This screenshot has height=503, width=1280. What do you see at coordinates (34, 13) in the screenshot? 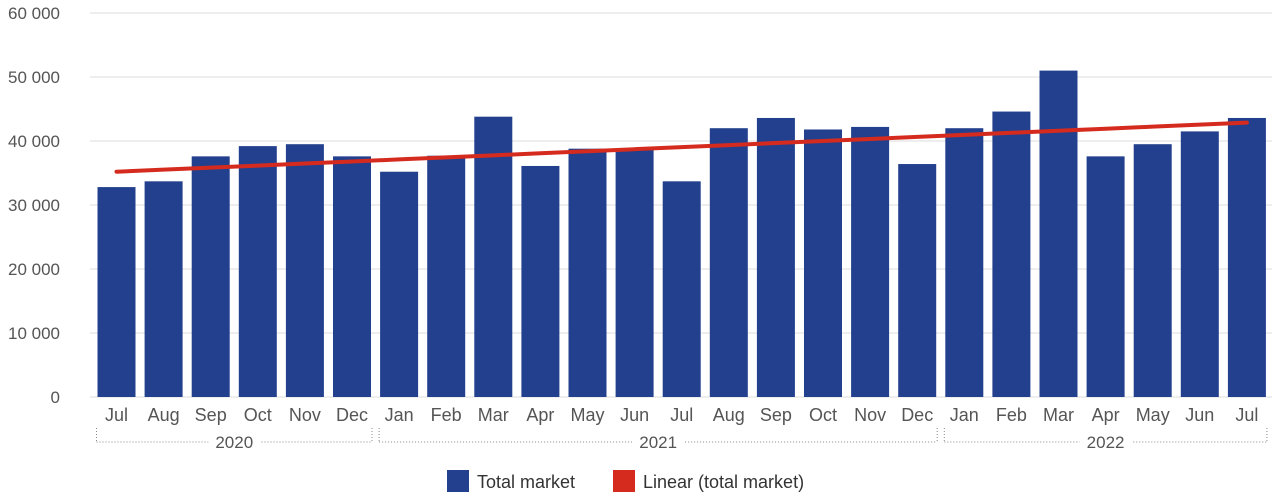
I see `y-tick-label: 60 000` at bounding box center [34, 13].